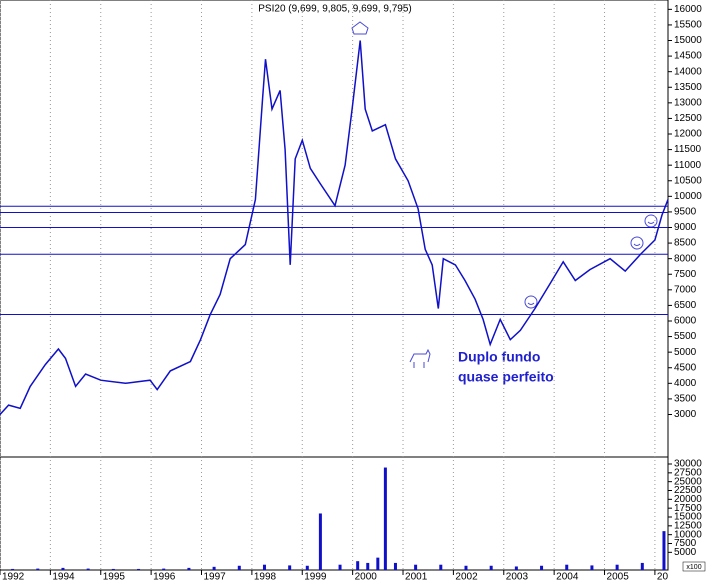 The height and width of the screenshot is (582, 709). Describe the element at coordinates (688, 472) in the screenshot. I see `y-tick-label: 27500` at that location.